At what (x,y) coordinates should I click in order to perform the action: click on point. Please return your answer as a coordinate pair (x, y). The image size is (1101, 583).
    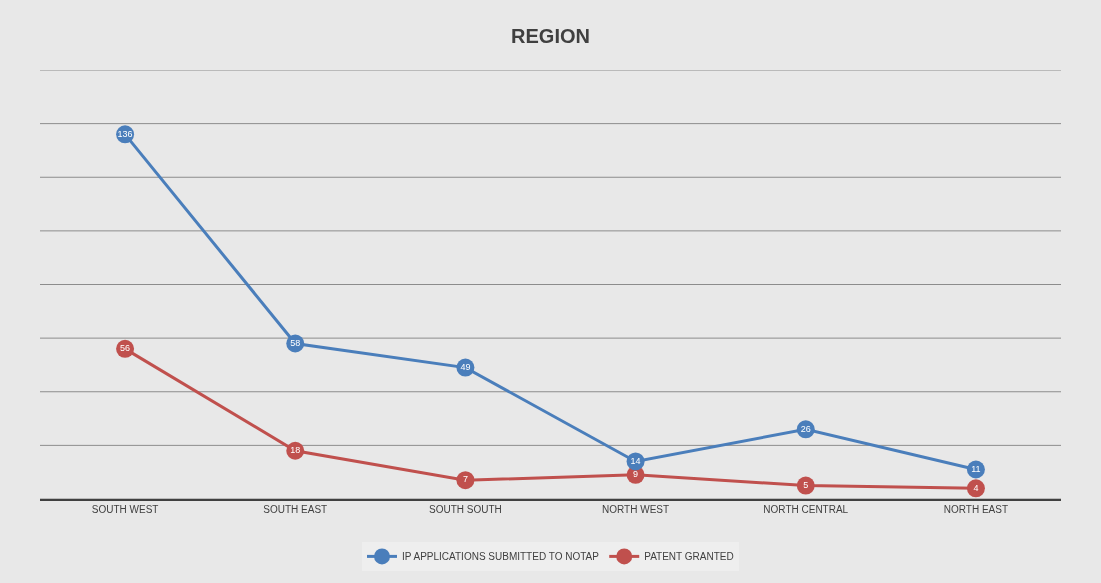
    Looking at the image, I should click on (465, 480).